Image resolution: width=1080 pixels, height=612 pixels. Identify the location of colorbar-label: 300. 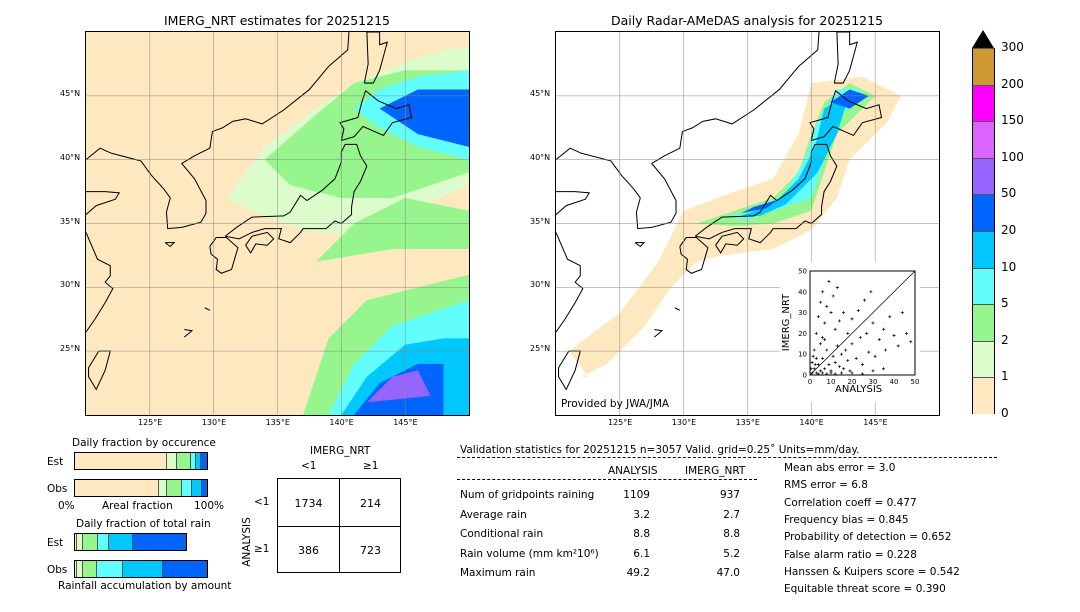
(1012, 47).